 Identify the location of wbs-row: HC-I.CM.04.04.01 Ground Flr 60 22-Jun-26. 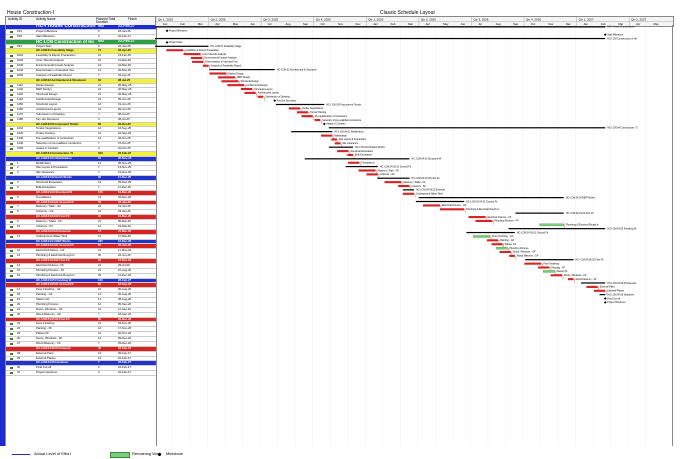
(81, 247).